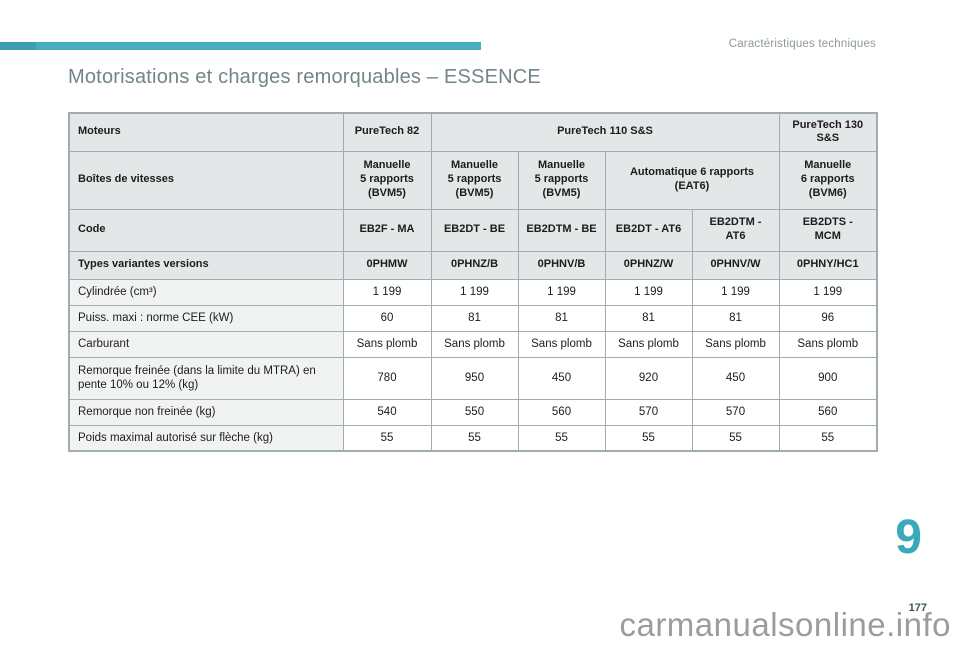  What do you see at coordinates (561, 230) in the screenshot?
I see `cell-code-c3: EB2DTM - BE` at bounding box center [561, 230].